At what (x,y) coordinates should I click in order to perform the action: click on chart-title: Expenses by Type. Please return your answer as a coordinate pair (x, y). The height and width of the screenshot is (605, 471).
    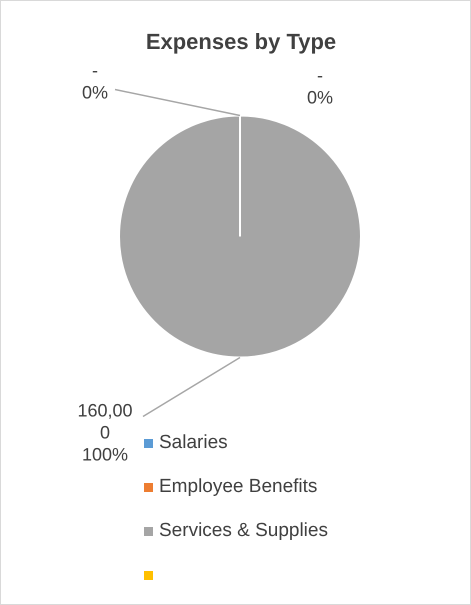
    Looking at the image, I should click on (241, 42).